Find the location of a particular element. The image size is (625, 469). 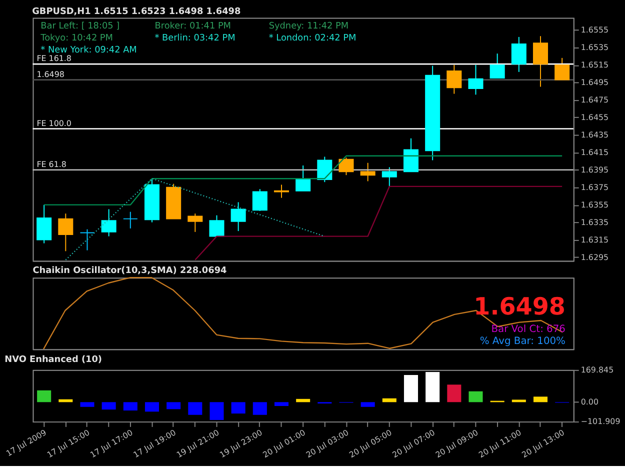

annotation: * New York: 09:42 AM is located at coordinates (88, 50).